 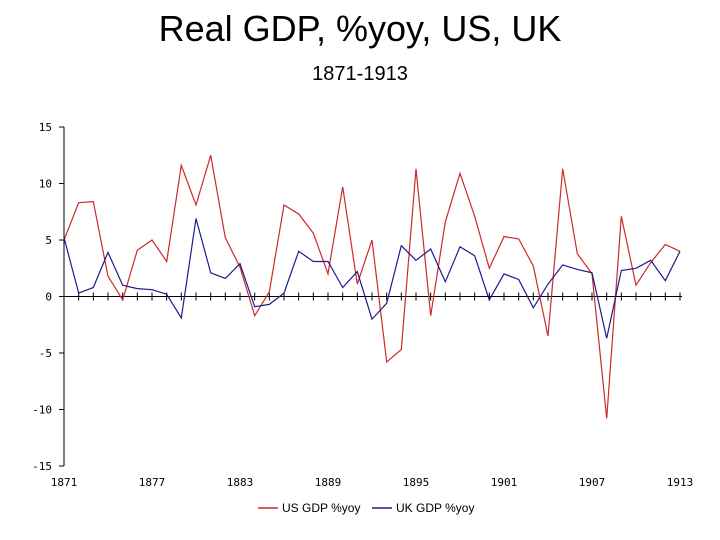 What do you see at coordinates (45, 353) in the screenshot?
I see `y-tick-label: -5` at bounding box center [45, 353].